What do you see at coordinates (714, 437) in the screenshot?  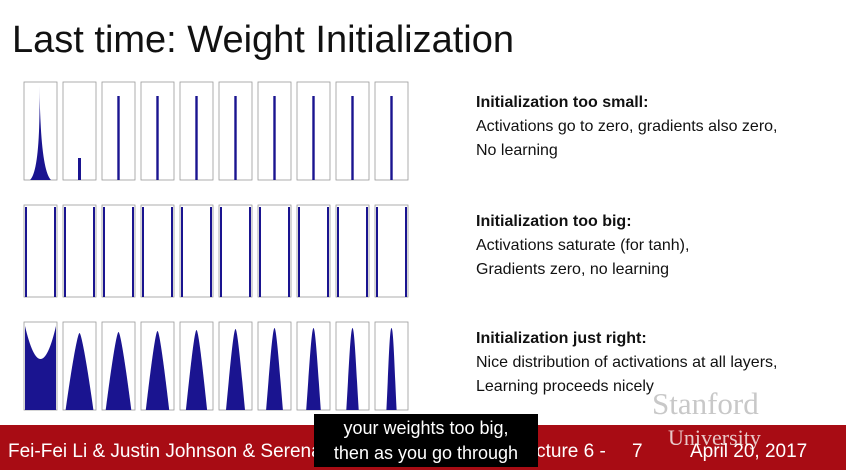 I see `watermark: University` at bounding box center [714, 437].